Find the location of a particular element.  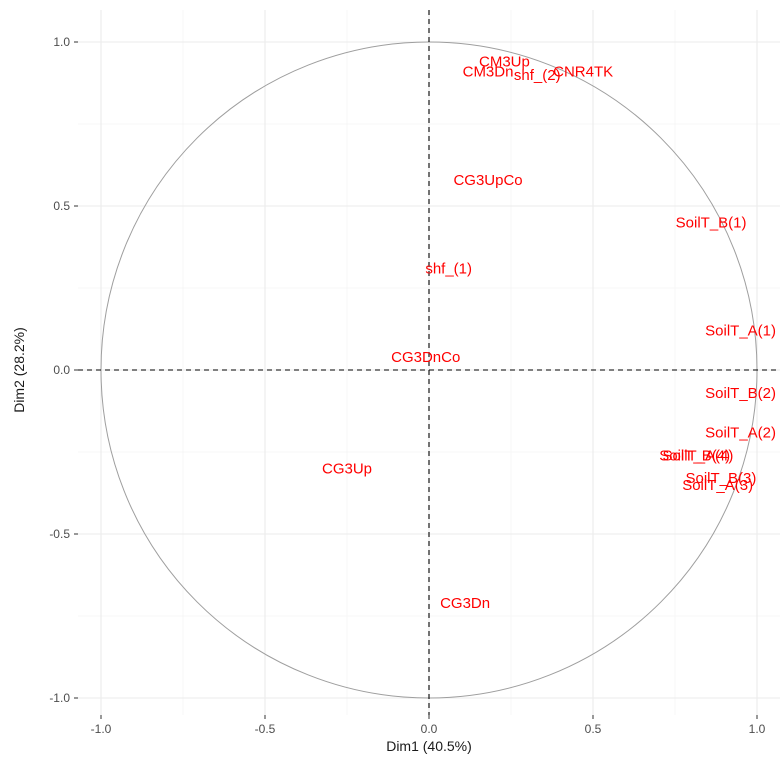

y-tick-label: 0.5 is located at coordinates (61, 206).